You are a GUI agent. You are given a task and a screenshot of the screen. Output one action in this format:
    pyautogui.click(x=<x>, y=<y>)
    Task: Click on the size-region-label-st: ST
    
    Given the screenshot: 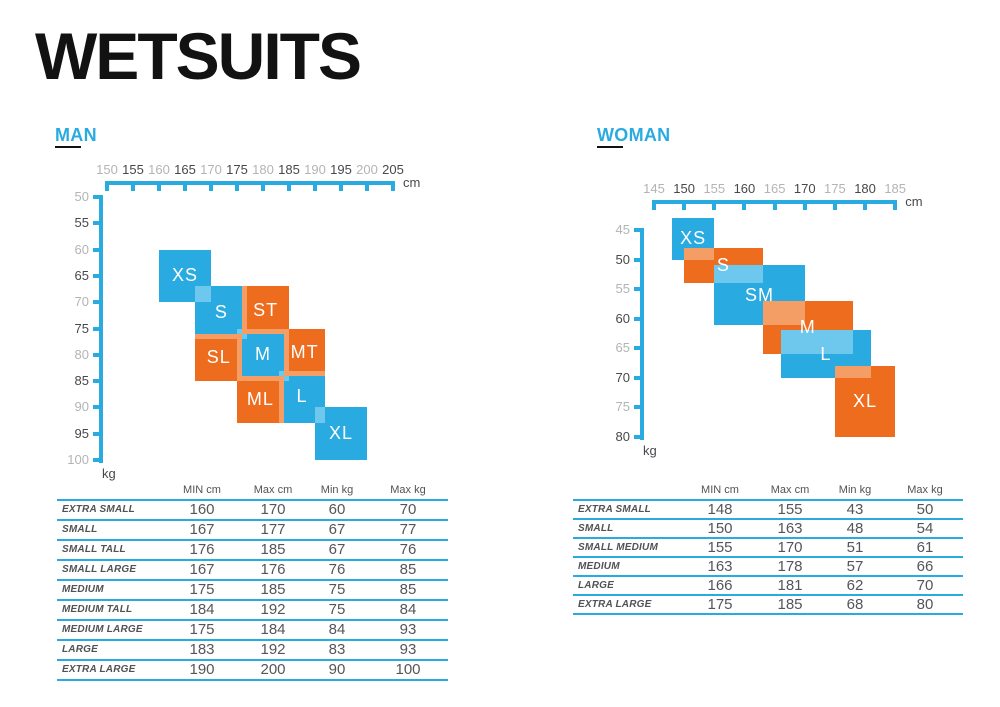 What is the action you would take?
    pyautogui.click(x=266, y=309)
    